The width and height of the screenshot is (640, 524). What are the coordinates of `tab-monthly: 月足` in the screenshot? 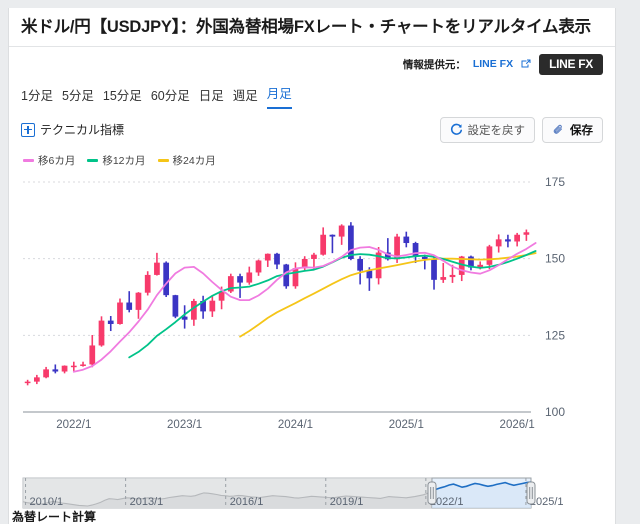 It's located at (279, 96).